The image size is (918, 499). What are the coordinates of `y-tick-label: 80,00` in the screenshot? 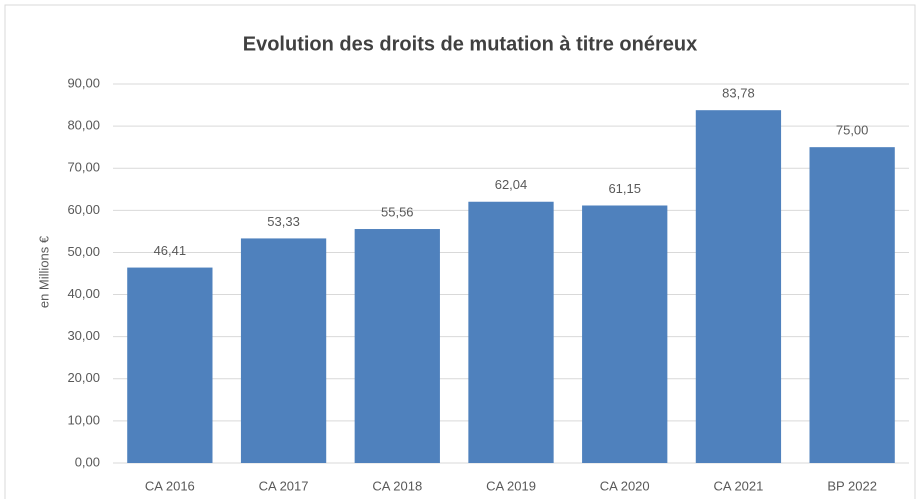 It's located at (83, 125).